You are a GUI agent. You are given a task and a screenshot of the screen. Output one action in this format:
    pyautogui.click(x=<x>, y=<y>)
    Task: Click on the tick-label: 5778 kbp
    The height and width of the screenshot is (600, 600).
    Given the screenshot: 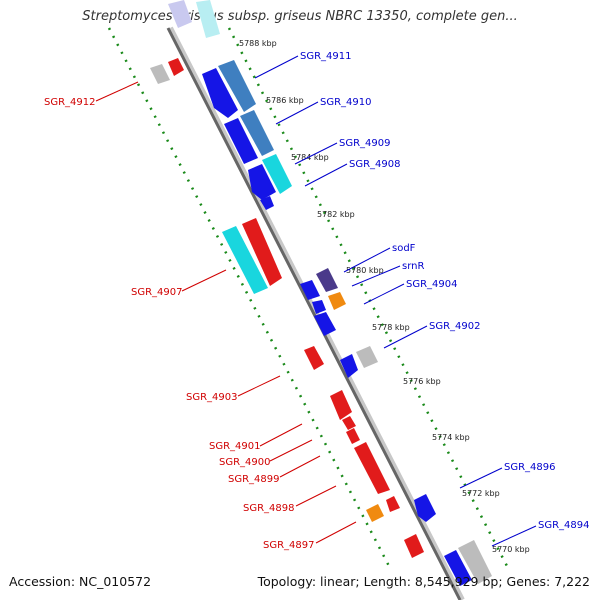 What is the action you would take?
    pyautogui.click(x=391, y=327)
    